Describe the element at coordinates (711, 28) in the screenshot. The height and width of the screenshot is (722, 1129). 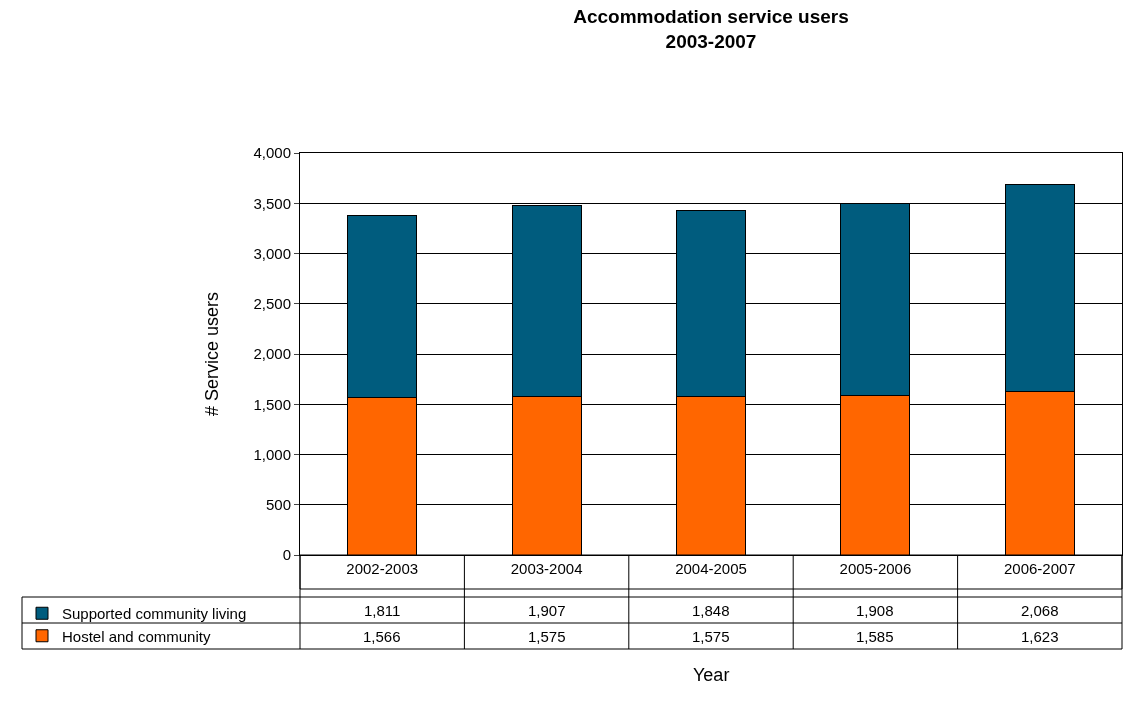
I see `chart-title: Accommodation service users 2003-2007` at that location.